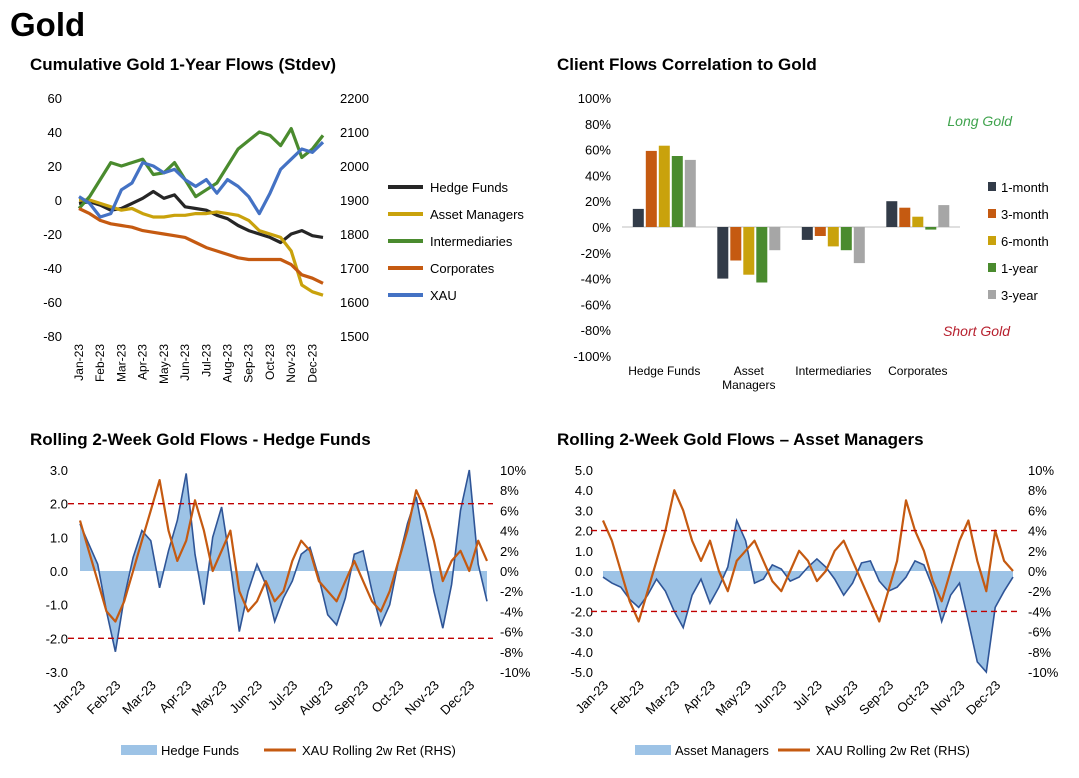 The image size is (1079, 778). I want to click on y-tick-label: 40%, so click(598, 175).